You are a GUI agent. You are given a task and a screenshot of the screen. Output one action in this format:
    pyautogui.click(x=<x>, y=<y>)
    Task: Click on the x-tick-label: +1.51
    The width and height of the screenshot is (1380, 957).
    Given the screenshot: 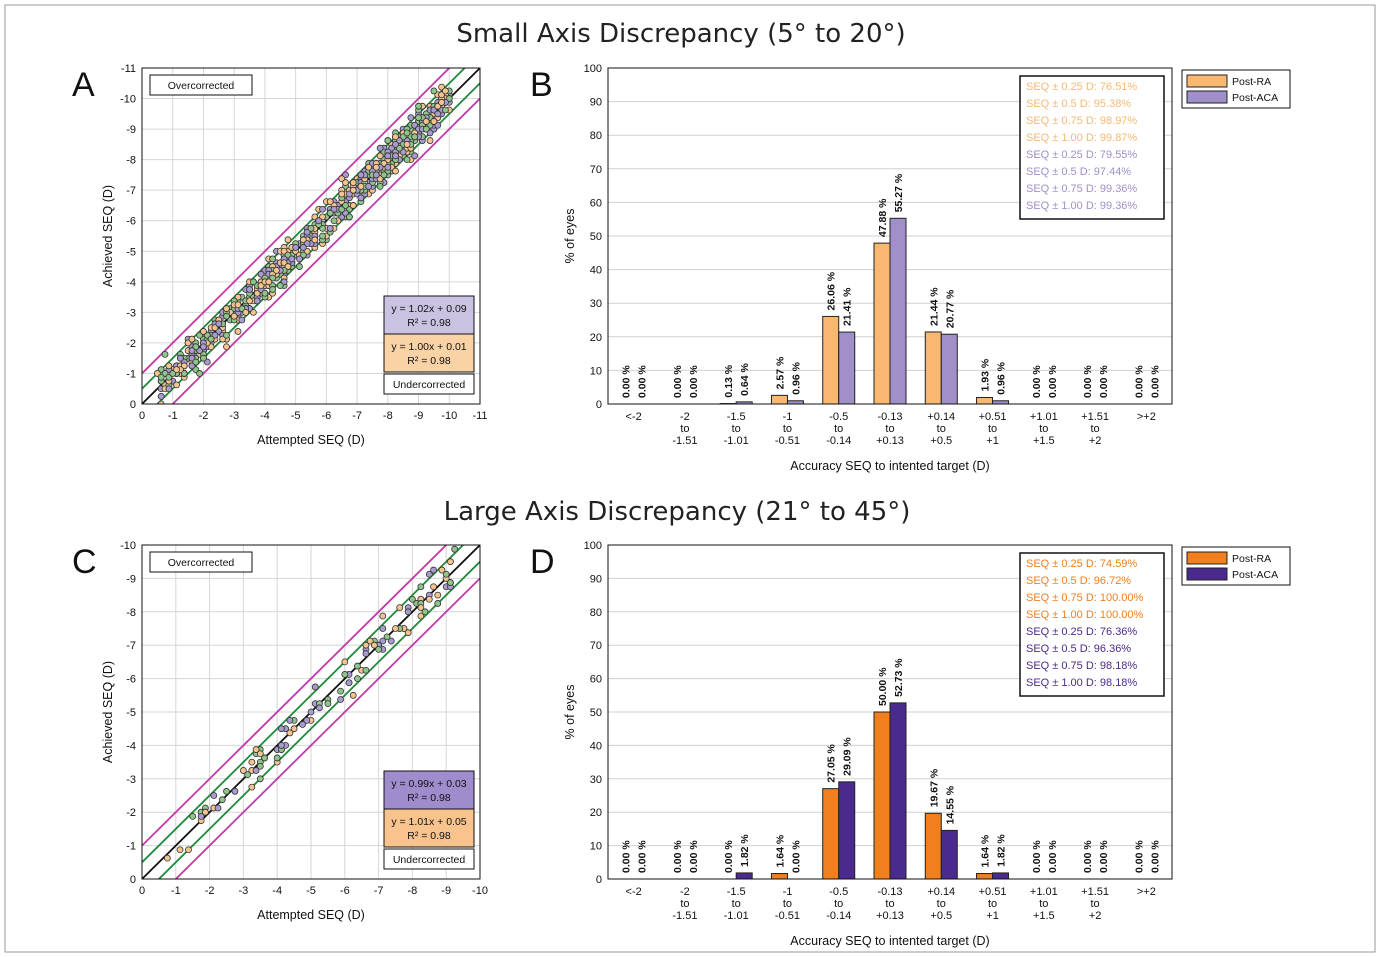 What is the action you would take?
    pyautogui.click(x=1095, y=892)
    